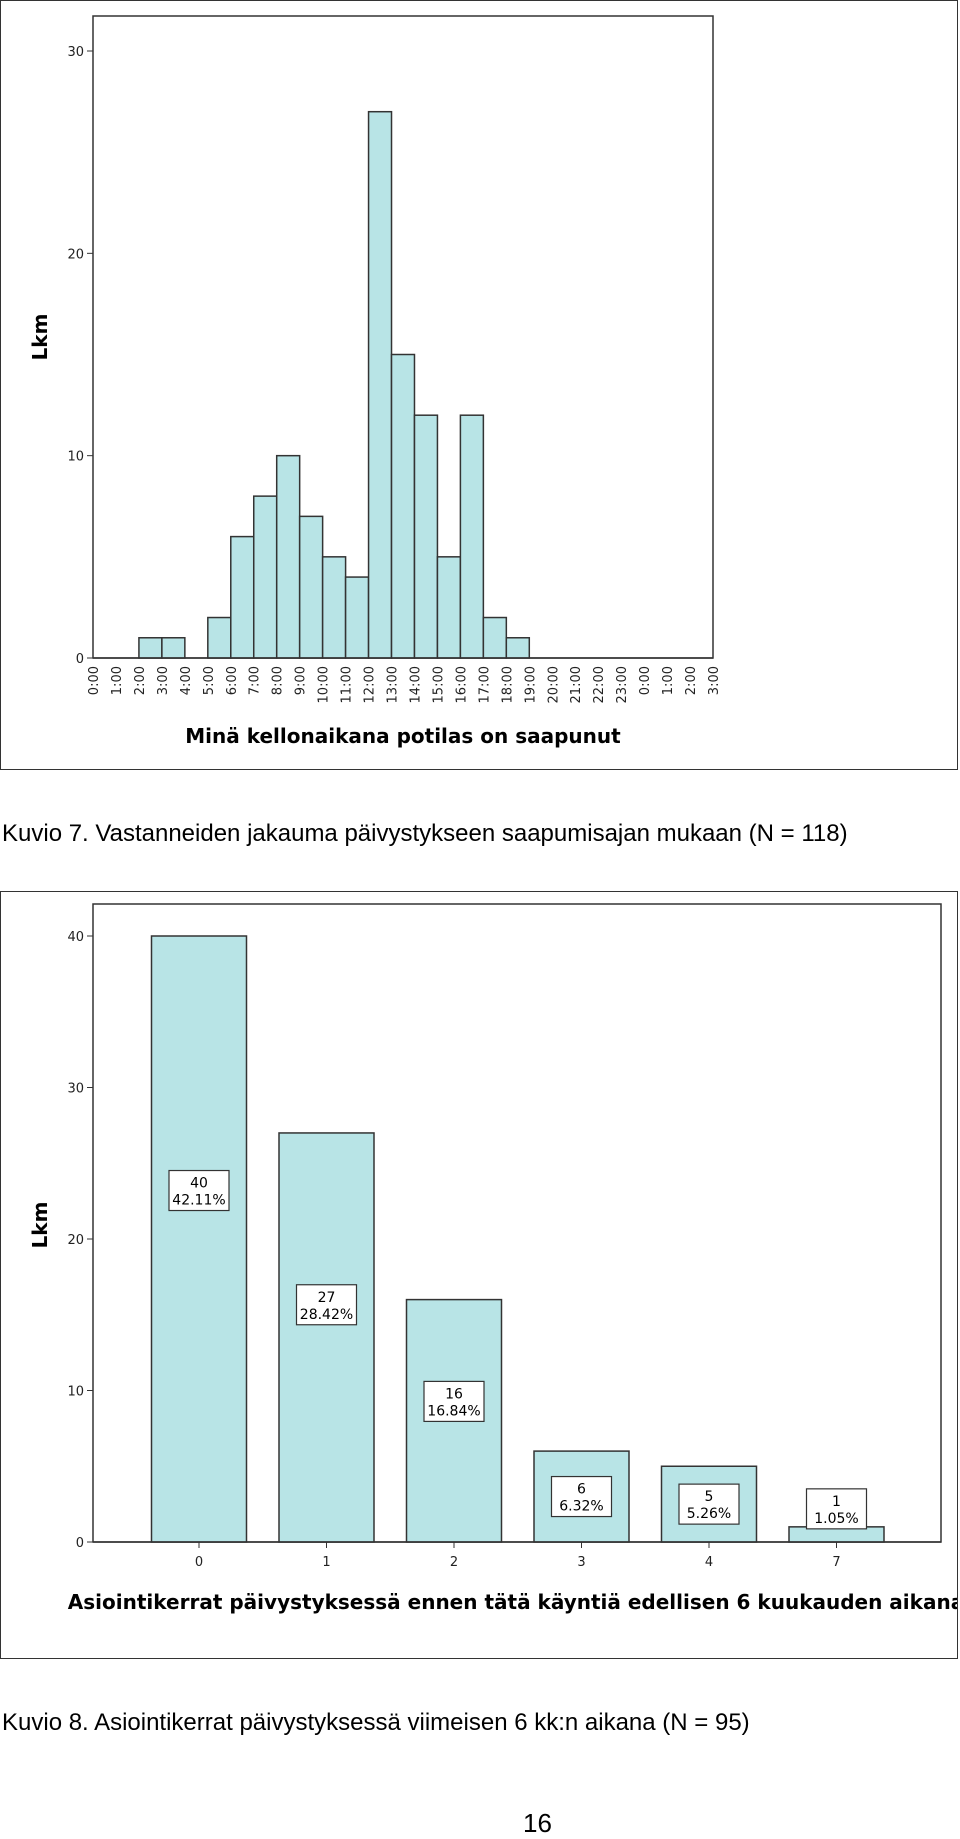 The height and width of the screenshot is (1839, 960). What do you see at coordinates (709, 1497) in the screenshot?
I see `data-label-count: 5` at bounding box center [709, 1497].